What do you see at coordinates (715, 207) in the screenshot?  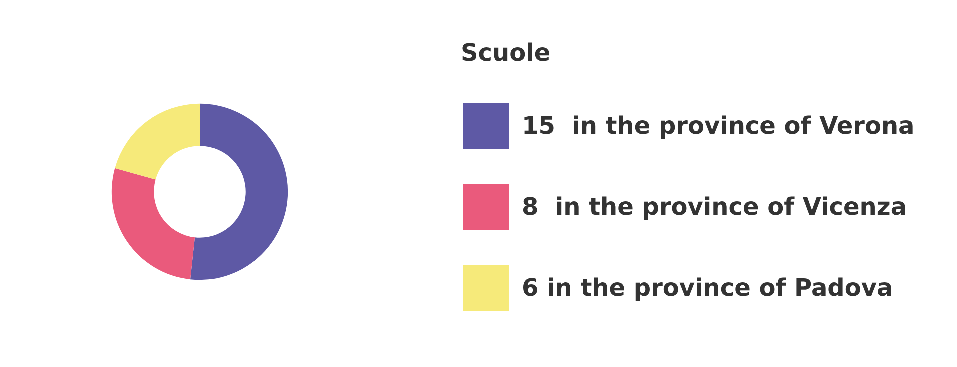 I see `legend-label: 8 in the province of Vicenza` at bounding box center [715, 207].